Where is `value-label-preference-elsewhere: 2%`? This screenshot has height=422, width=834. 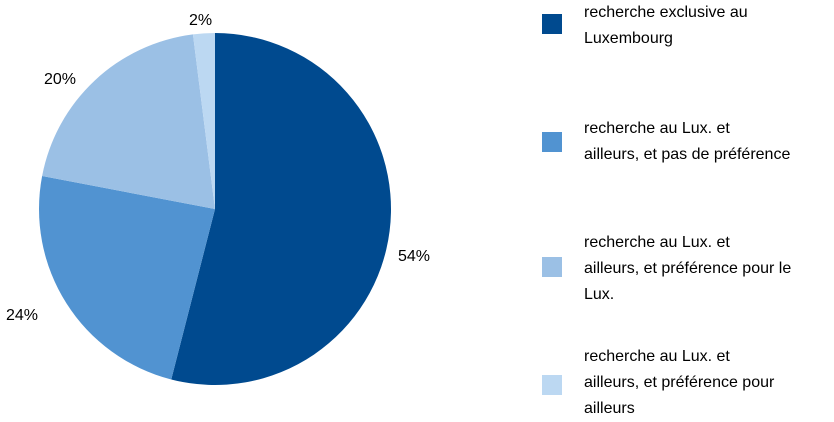 value-label-preference-elsewhere: 2% is located at coordinates (200, 20).